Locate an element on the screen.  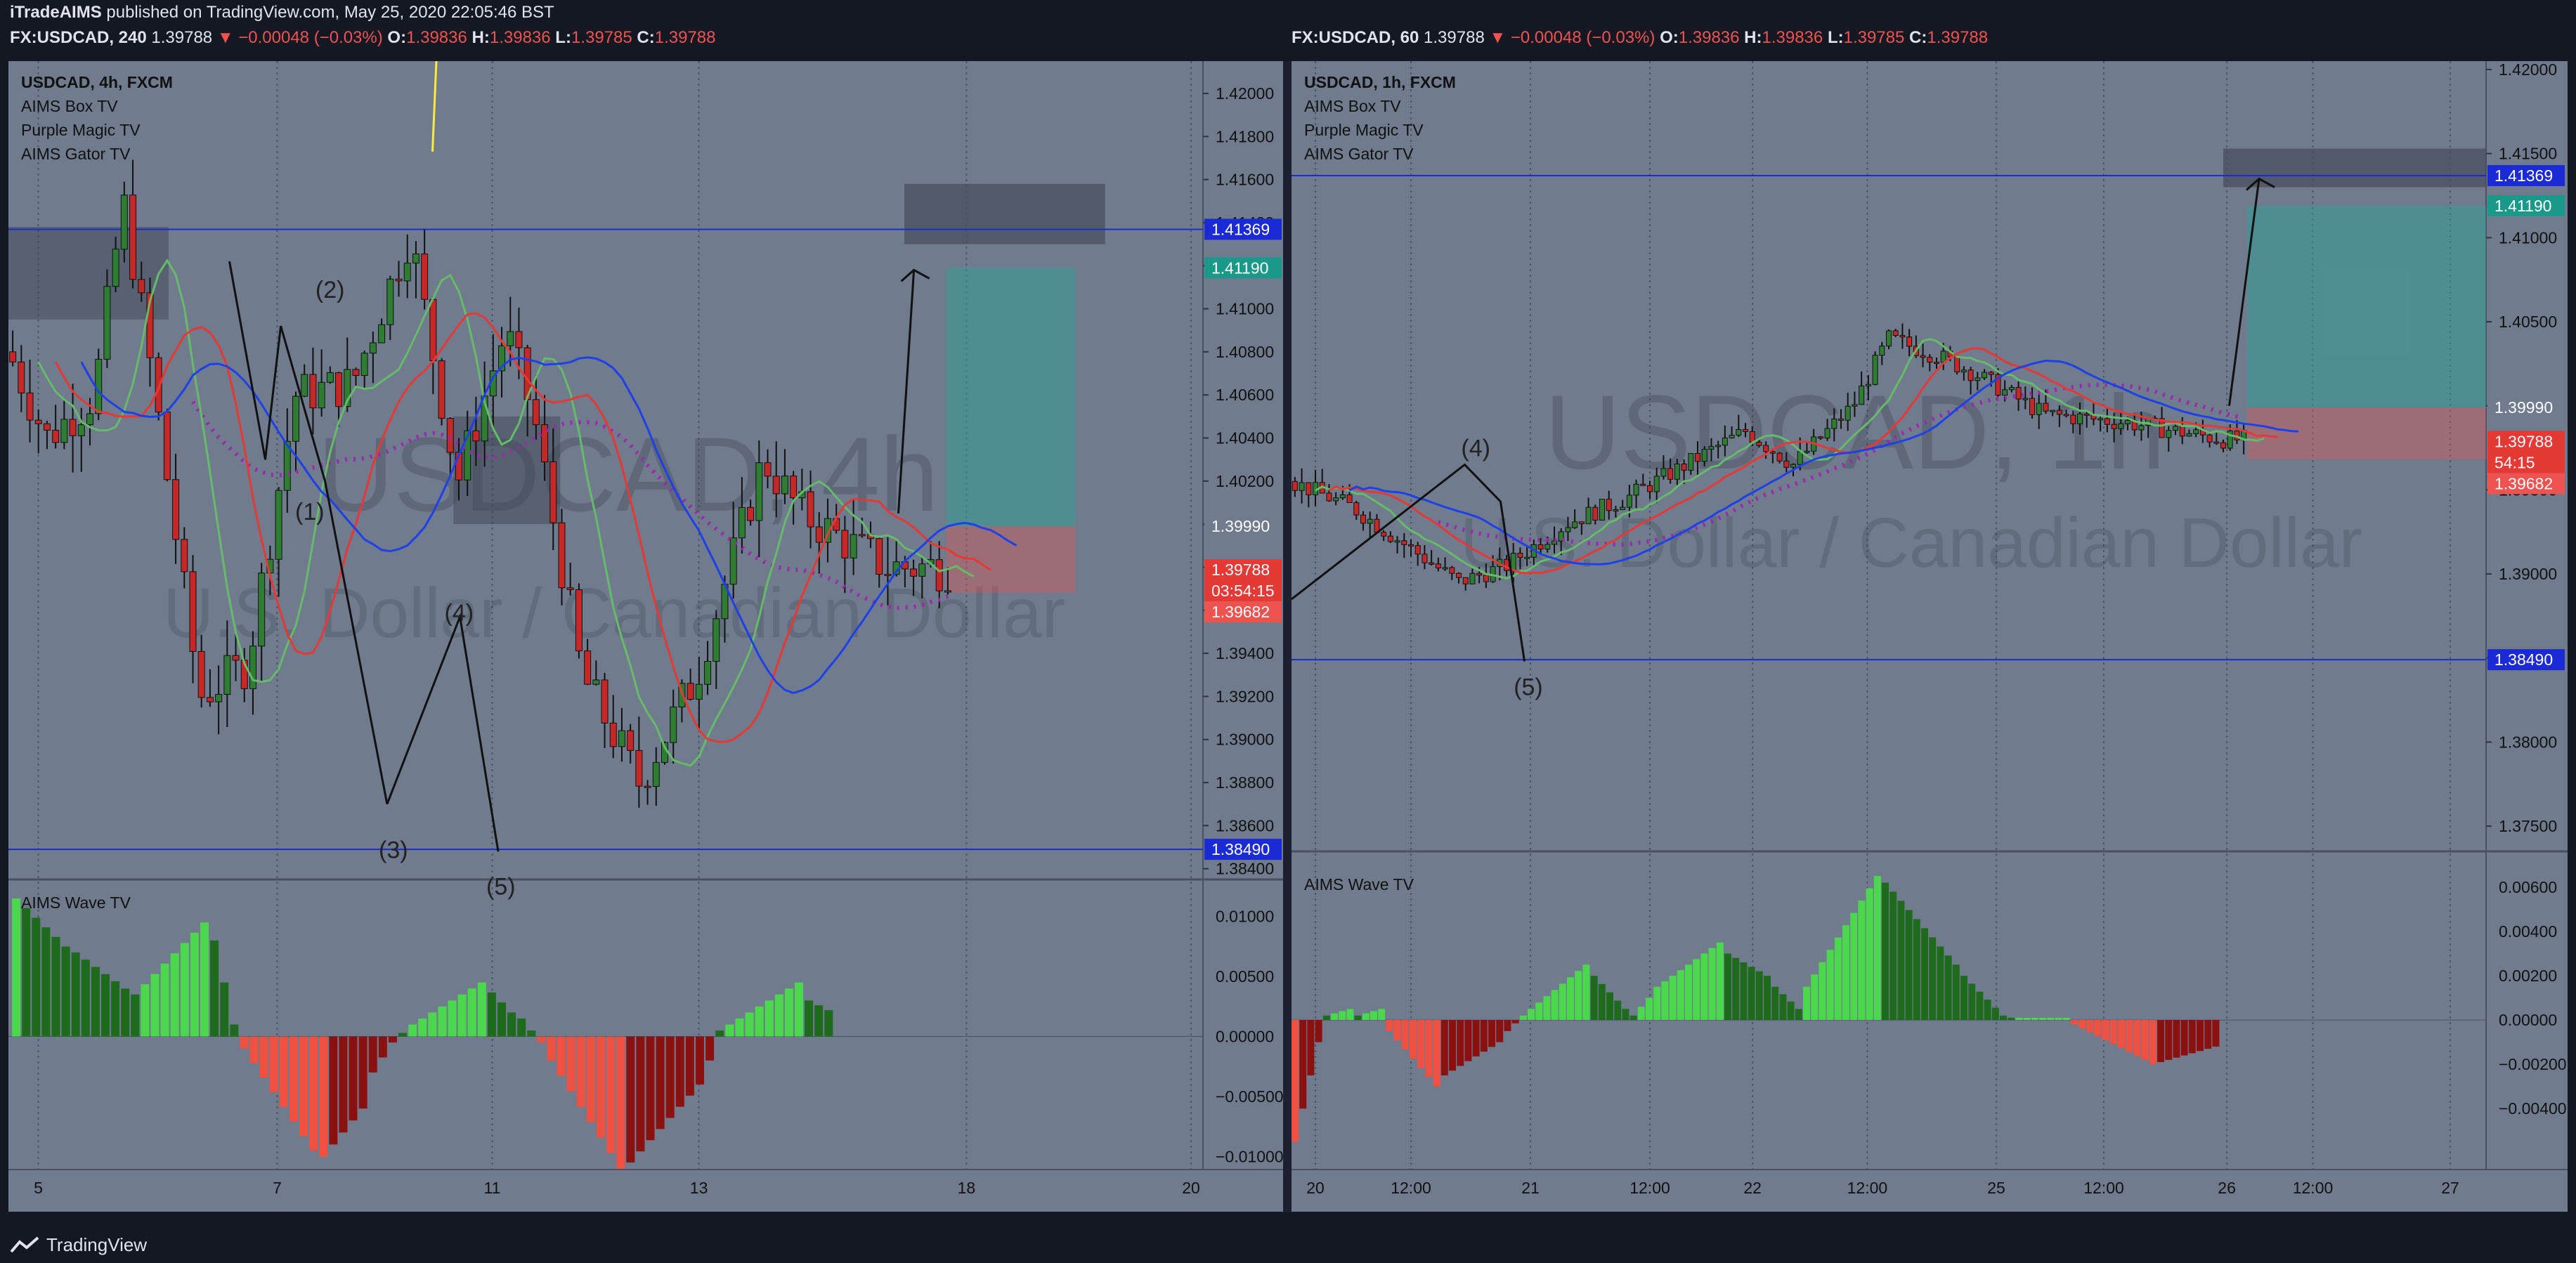
tradingview-brand: TradingView is located at coordinates (97, 1244).